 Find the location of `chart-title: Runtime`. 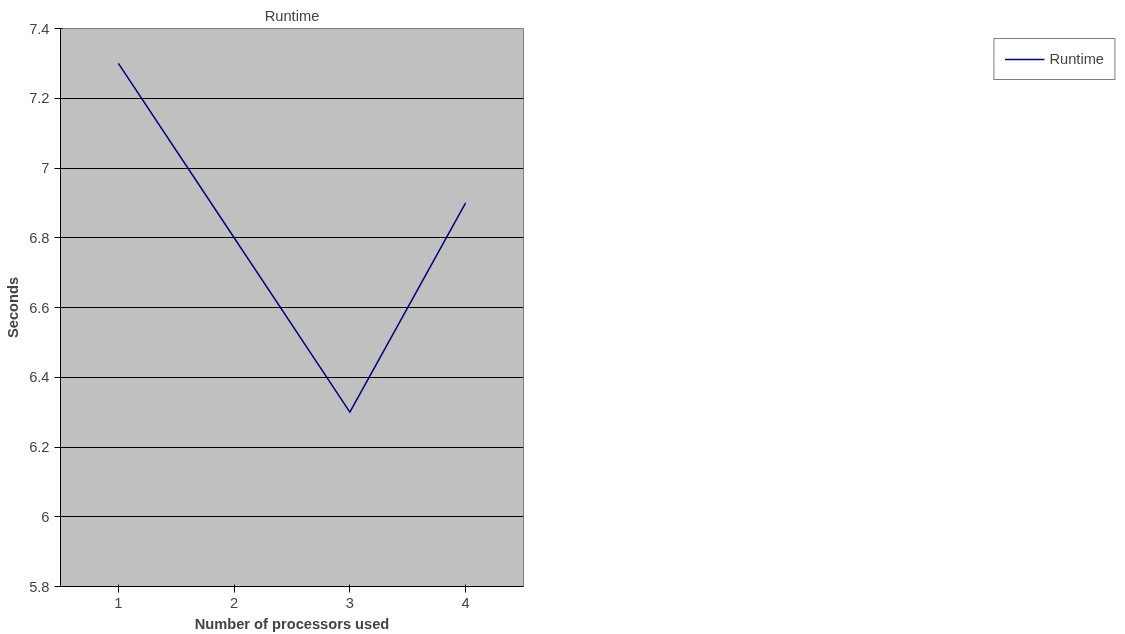

chart-title: Runtime is located at coordinates (292, 15).